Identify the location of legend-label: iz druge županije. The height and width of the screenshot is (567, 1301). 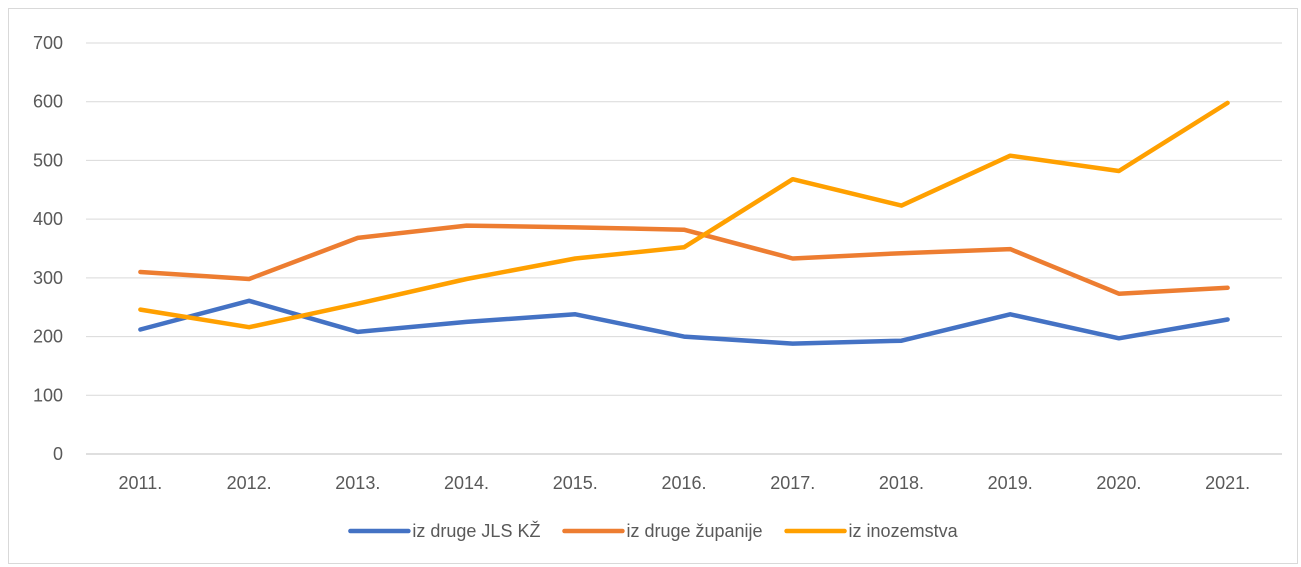
(694, 531).